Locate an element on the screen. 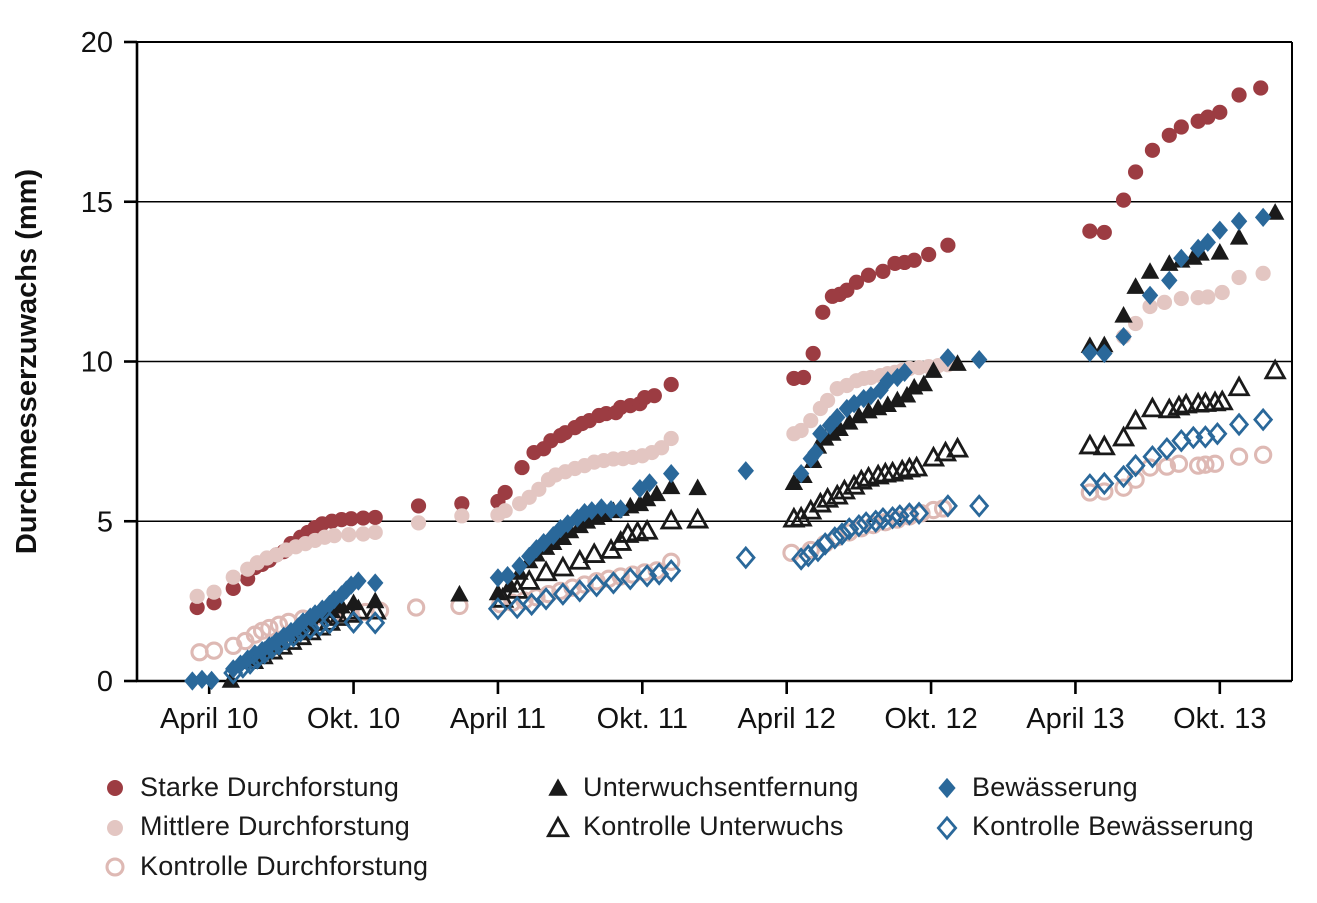 Image resolution: width=1317 pixels, height=903 pixels. legend-label: Unterwuchsentfernung is located at coordinates (721, 786).